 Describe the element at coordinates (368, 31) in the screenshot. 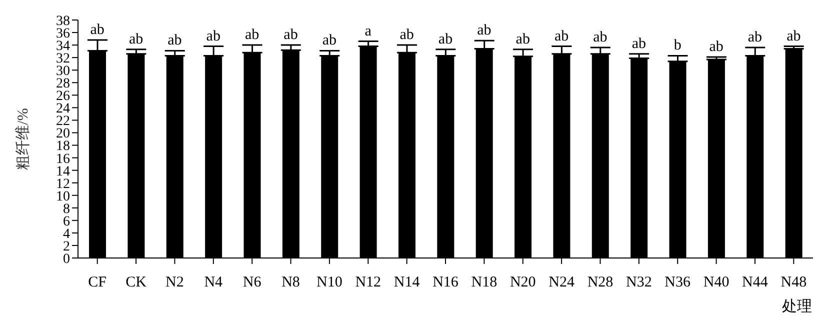

I see `annotation: a` at that location.